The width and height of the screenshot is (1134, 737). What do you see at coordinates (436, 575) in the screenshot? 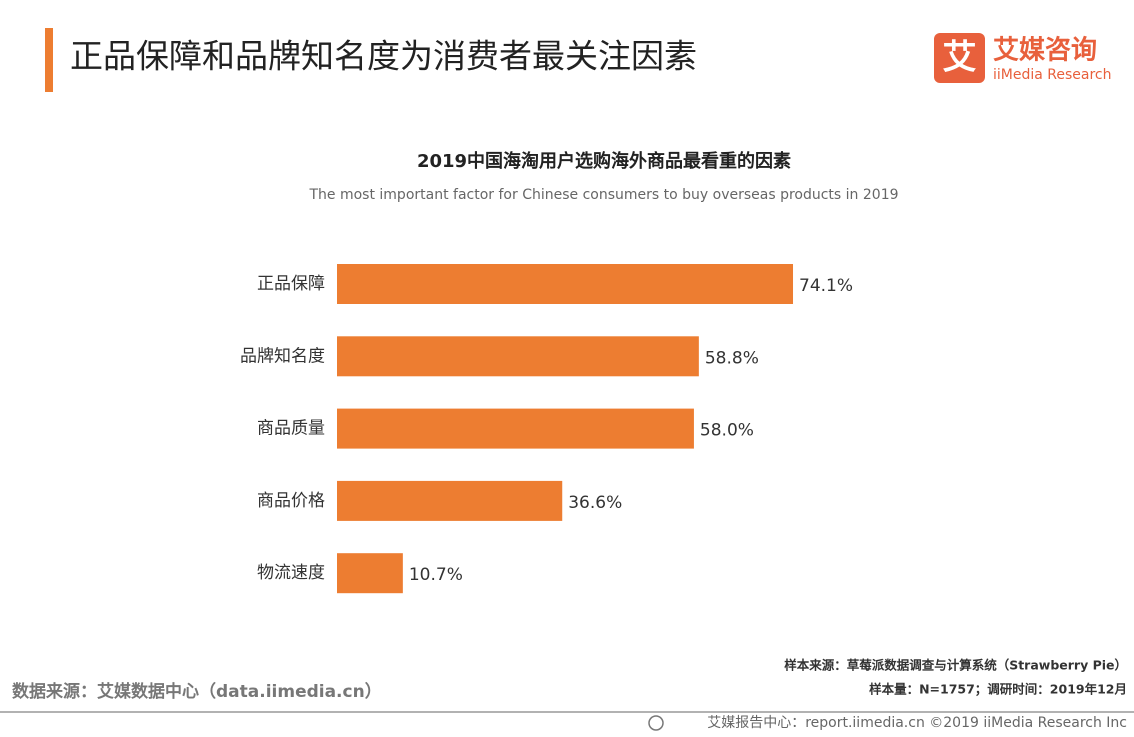
I see `value-label: 10.7%` at bounding box center [436, 575].